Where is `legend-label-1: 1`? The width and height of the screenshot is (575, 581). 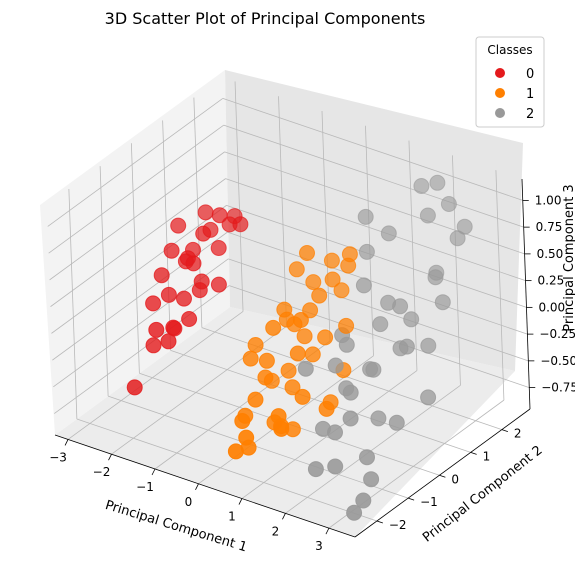
legend-label-1: 1 is located at coordinates (530, 94).